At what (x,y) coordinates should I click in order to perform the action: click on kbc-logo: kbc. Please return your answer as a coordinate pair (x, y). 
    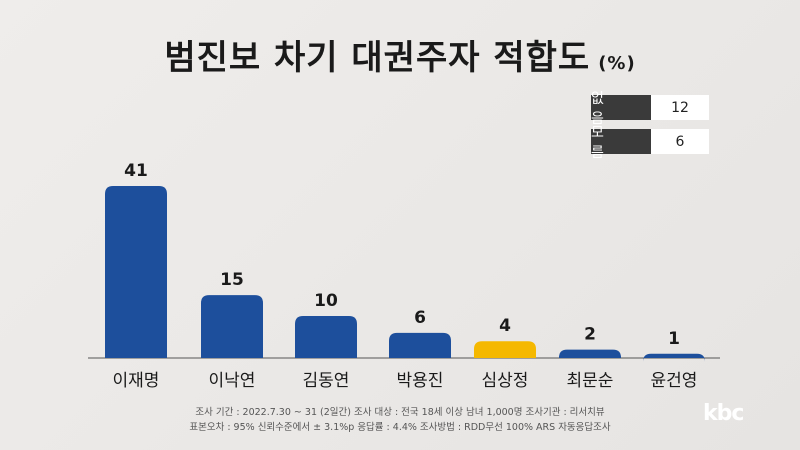
    Looking at the image, I should click on (723, 413).